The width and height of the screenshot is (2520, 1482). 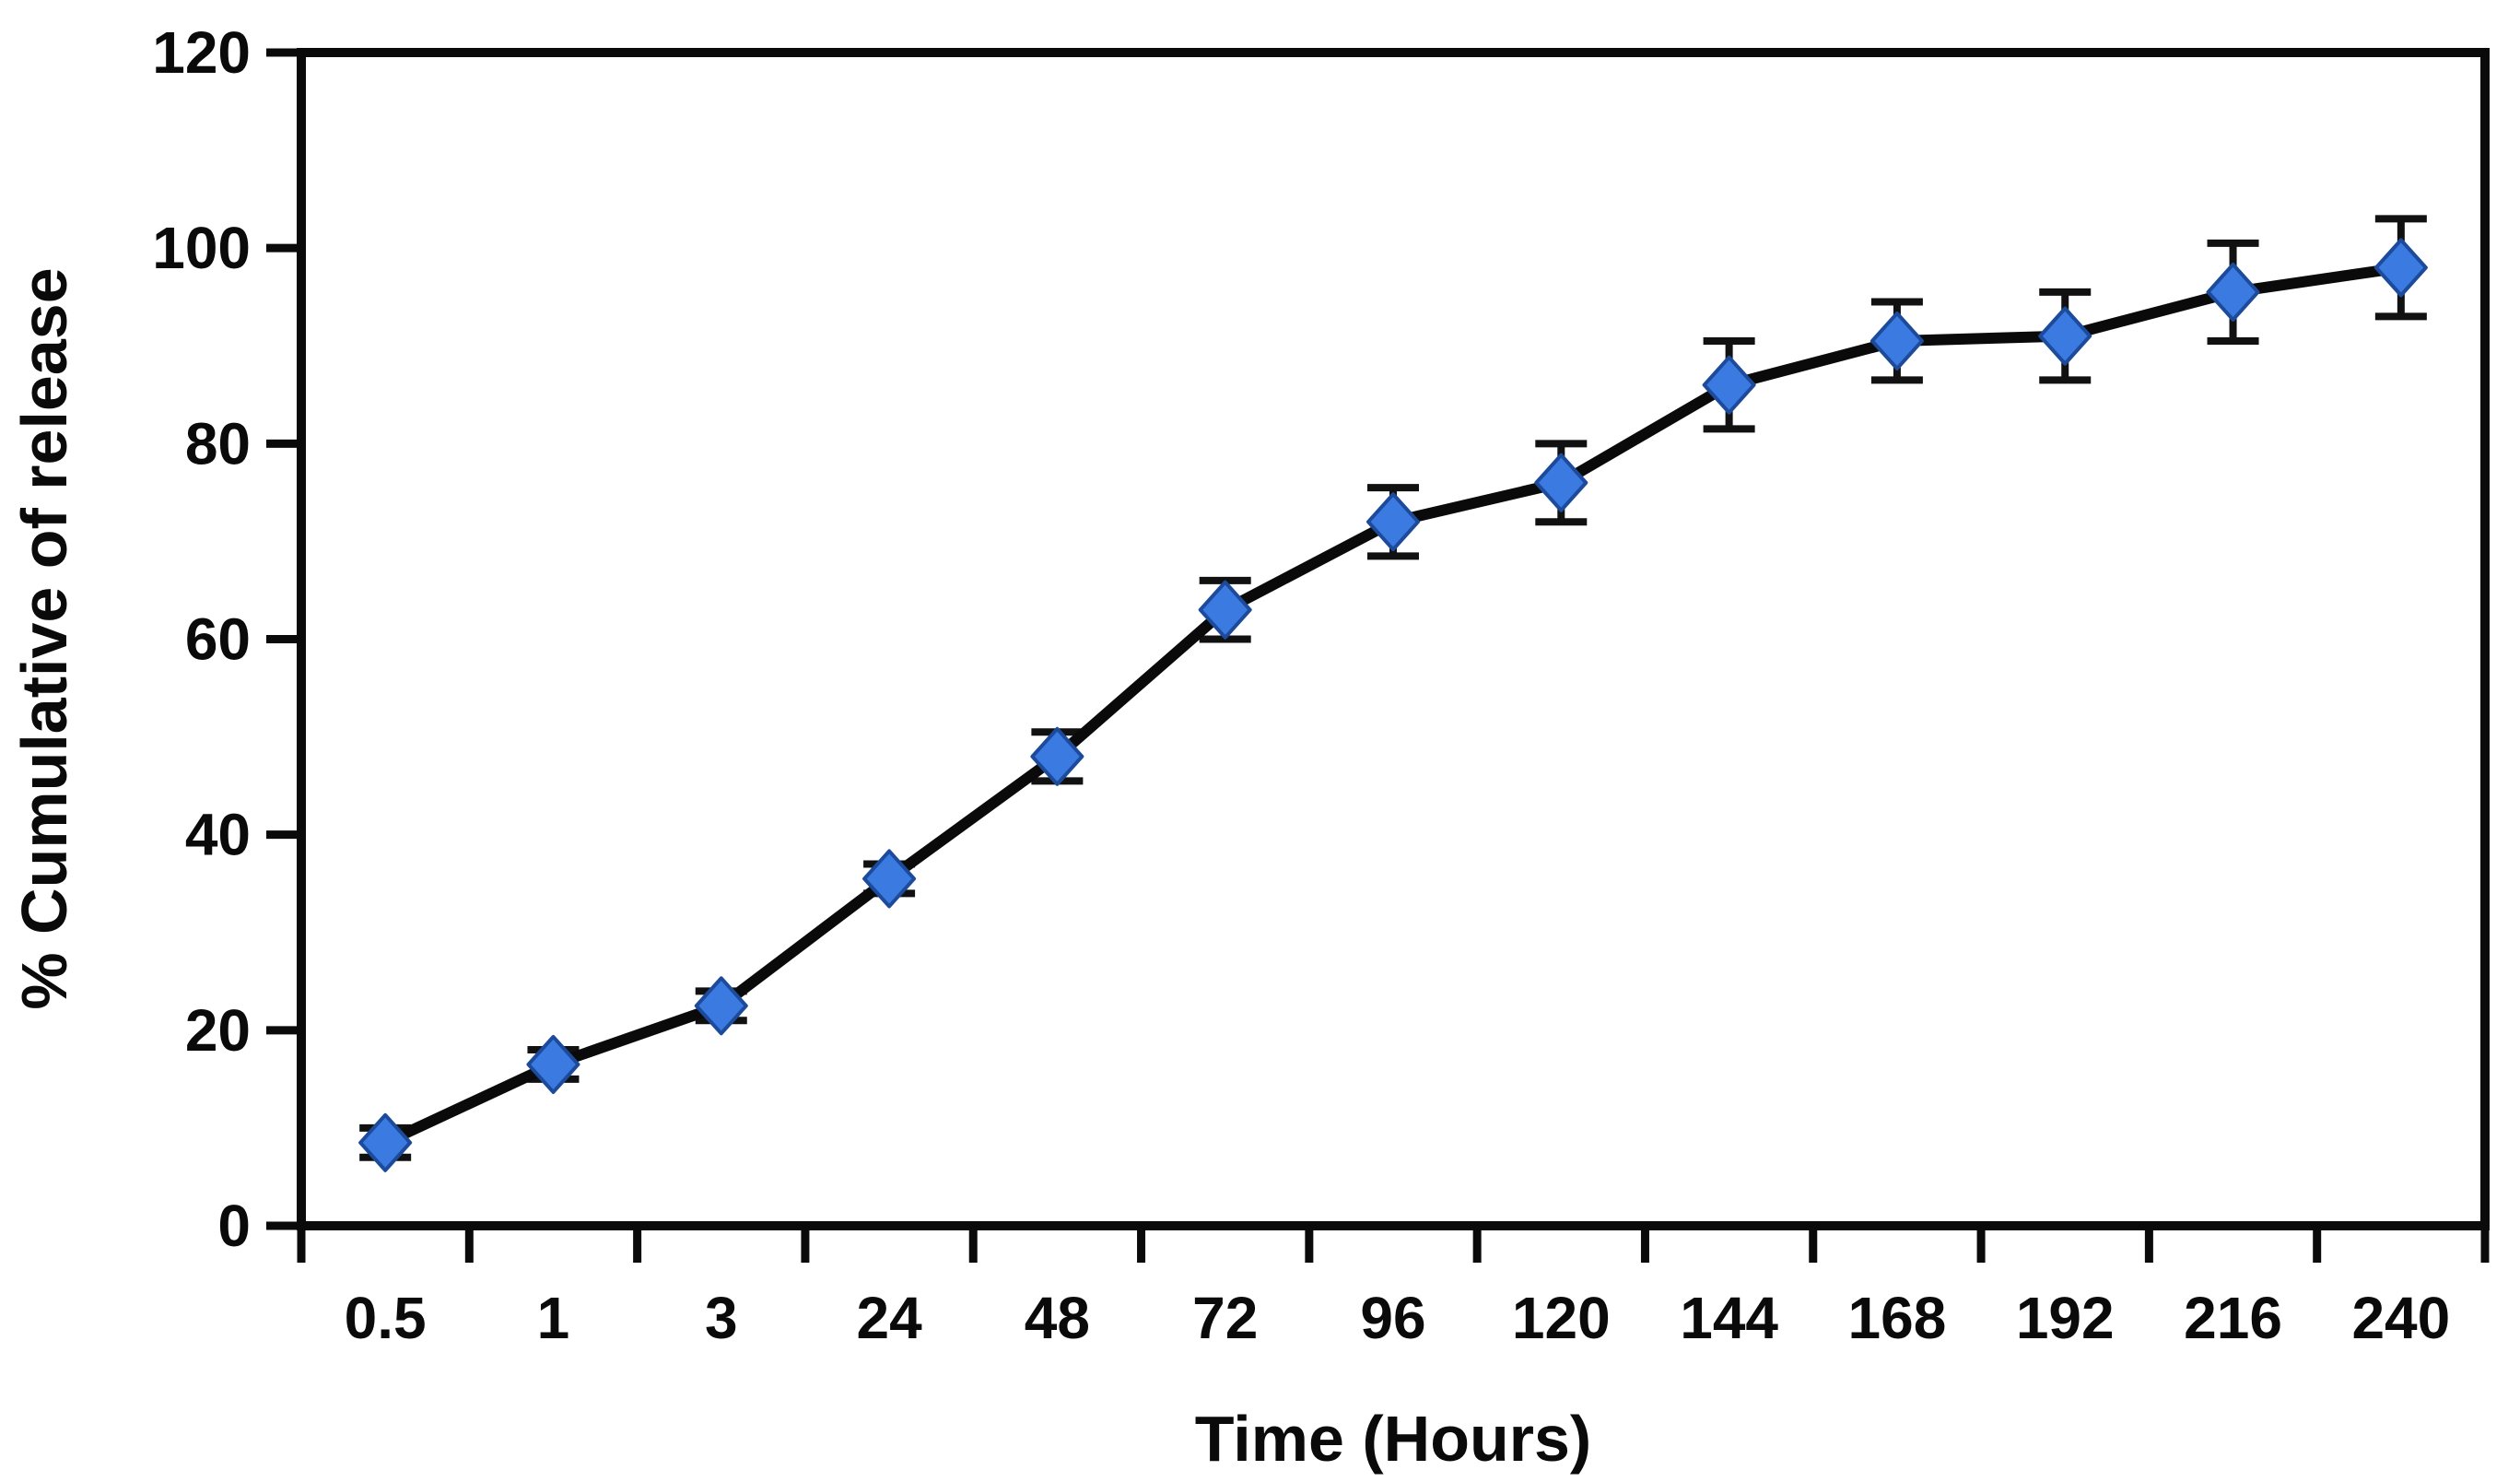 I want to click on y-axis-title: % Cumulative of release, so click(x=44, y=638).